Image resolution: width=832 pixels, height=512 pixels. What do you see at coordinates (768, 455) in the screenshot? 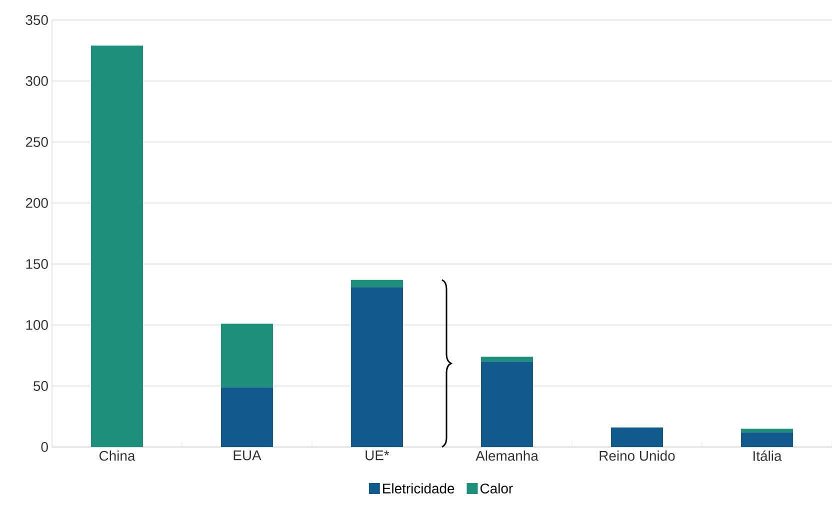
I see `x-tick-label: Itália` at bounding box center [768, 455].